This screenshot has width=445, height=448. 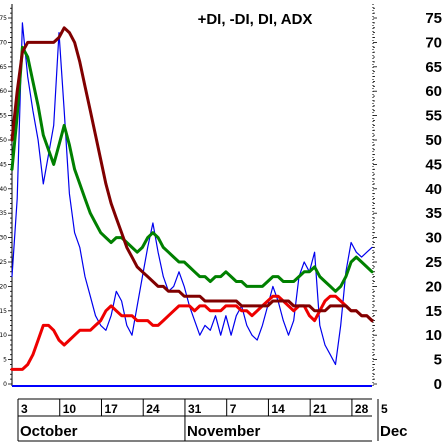 What do you see at coordinates (433, 67) in the screenshot?
I see `right-y-tick-label: 65` at bounding box center [433, 67].